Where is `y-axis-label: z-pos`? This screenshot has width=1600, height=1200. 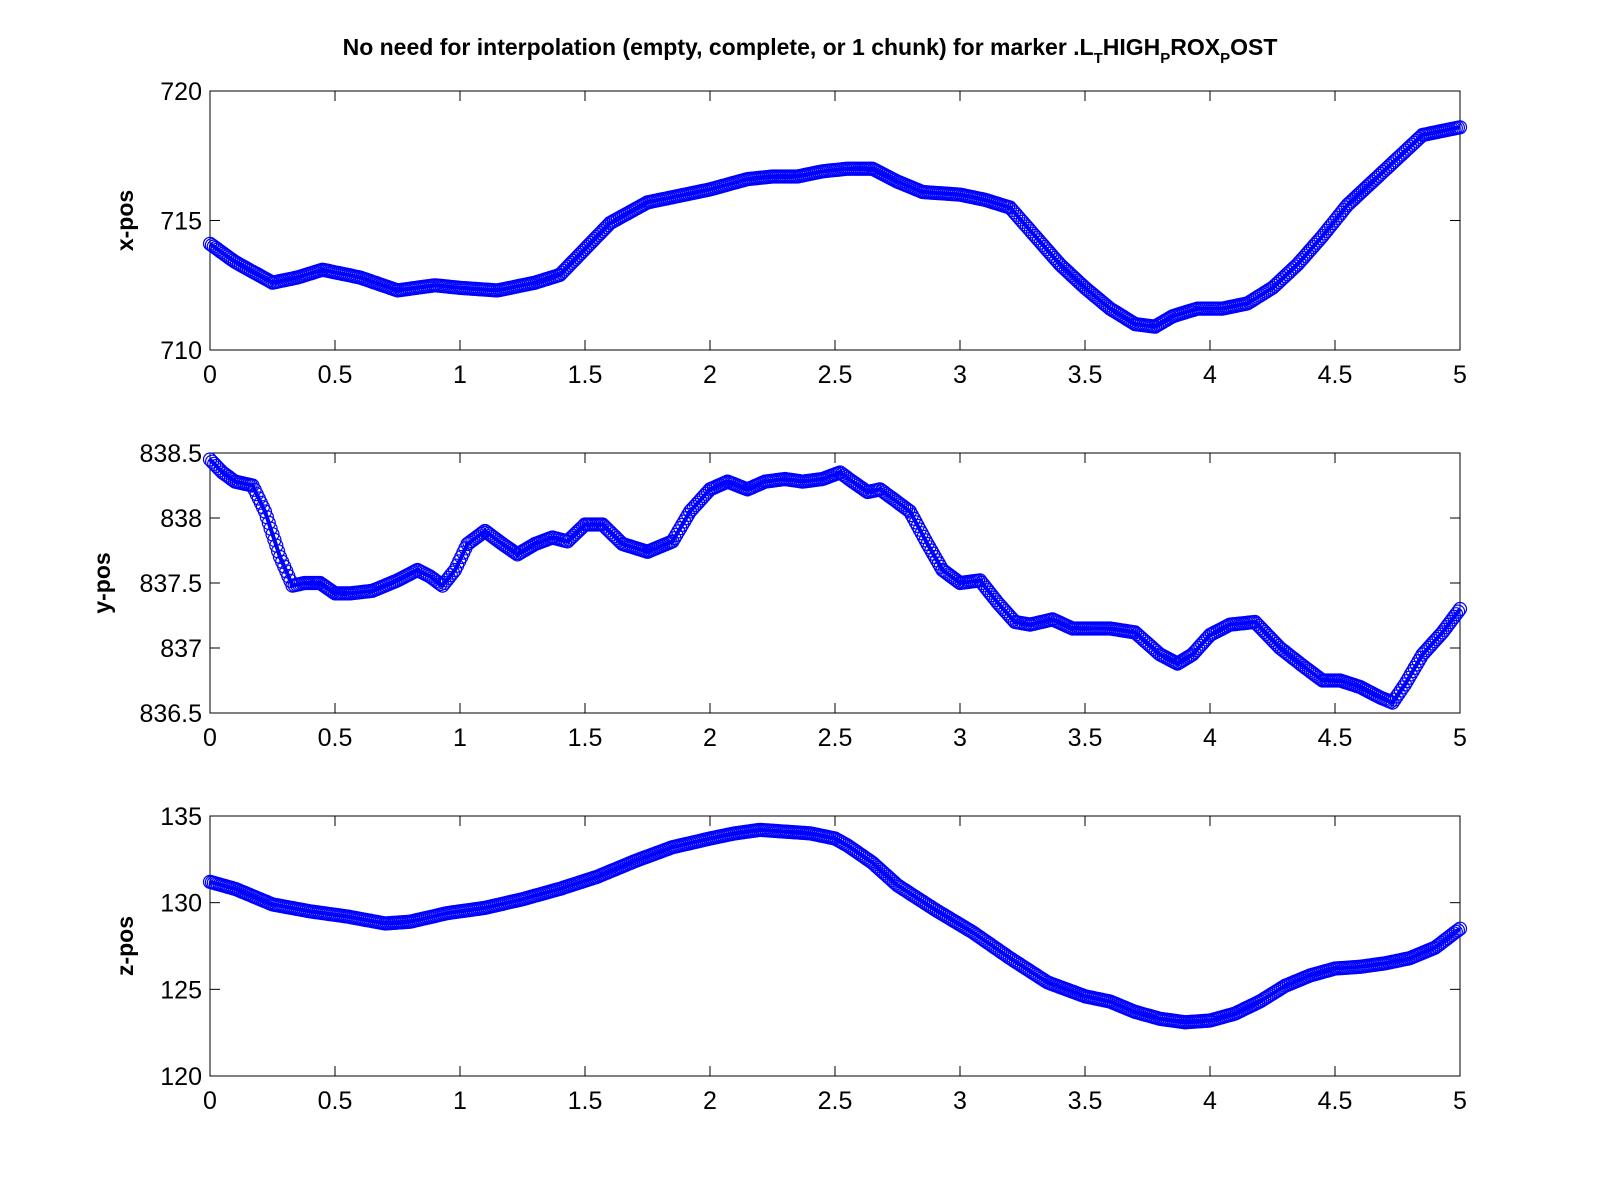
y-axis-label: z-pos is located at coordinates (125, 946).